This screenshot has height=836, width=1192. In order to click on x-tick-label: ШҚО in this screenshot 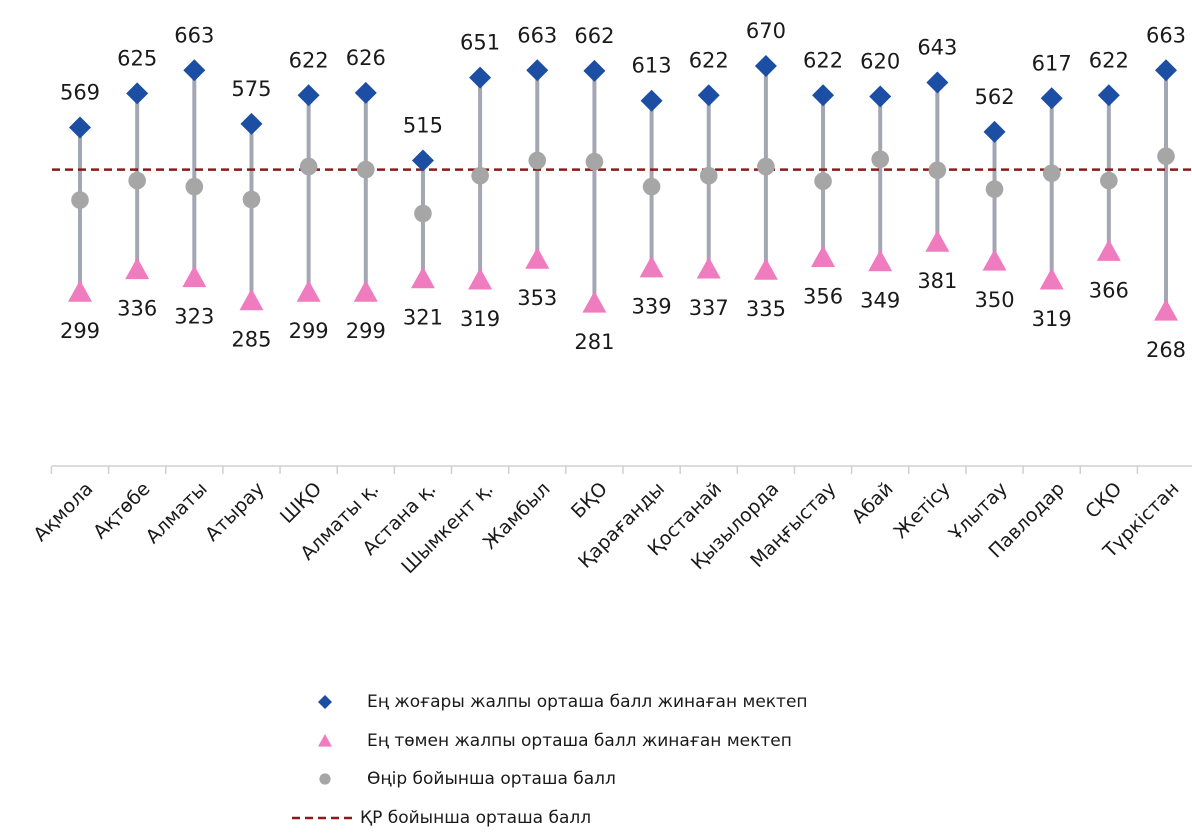, I will do `click(301, 503)`.